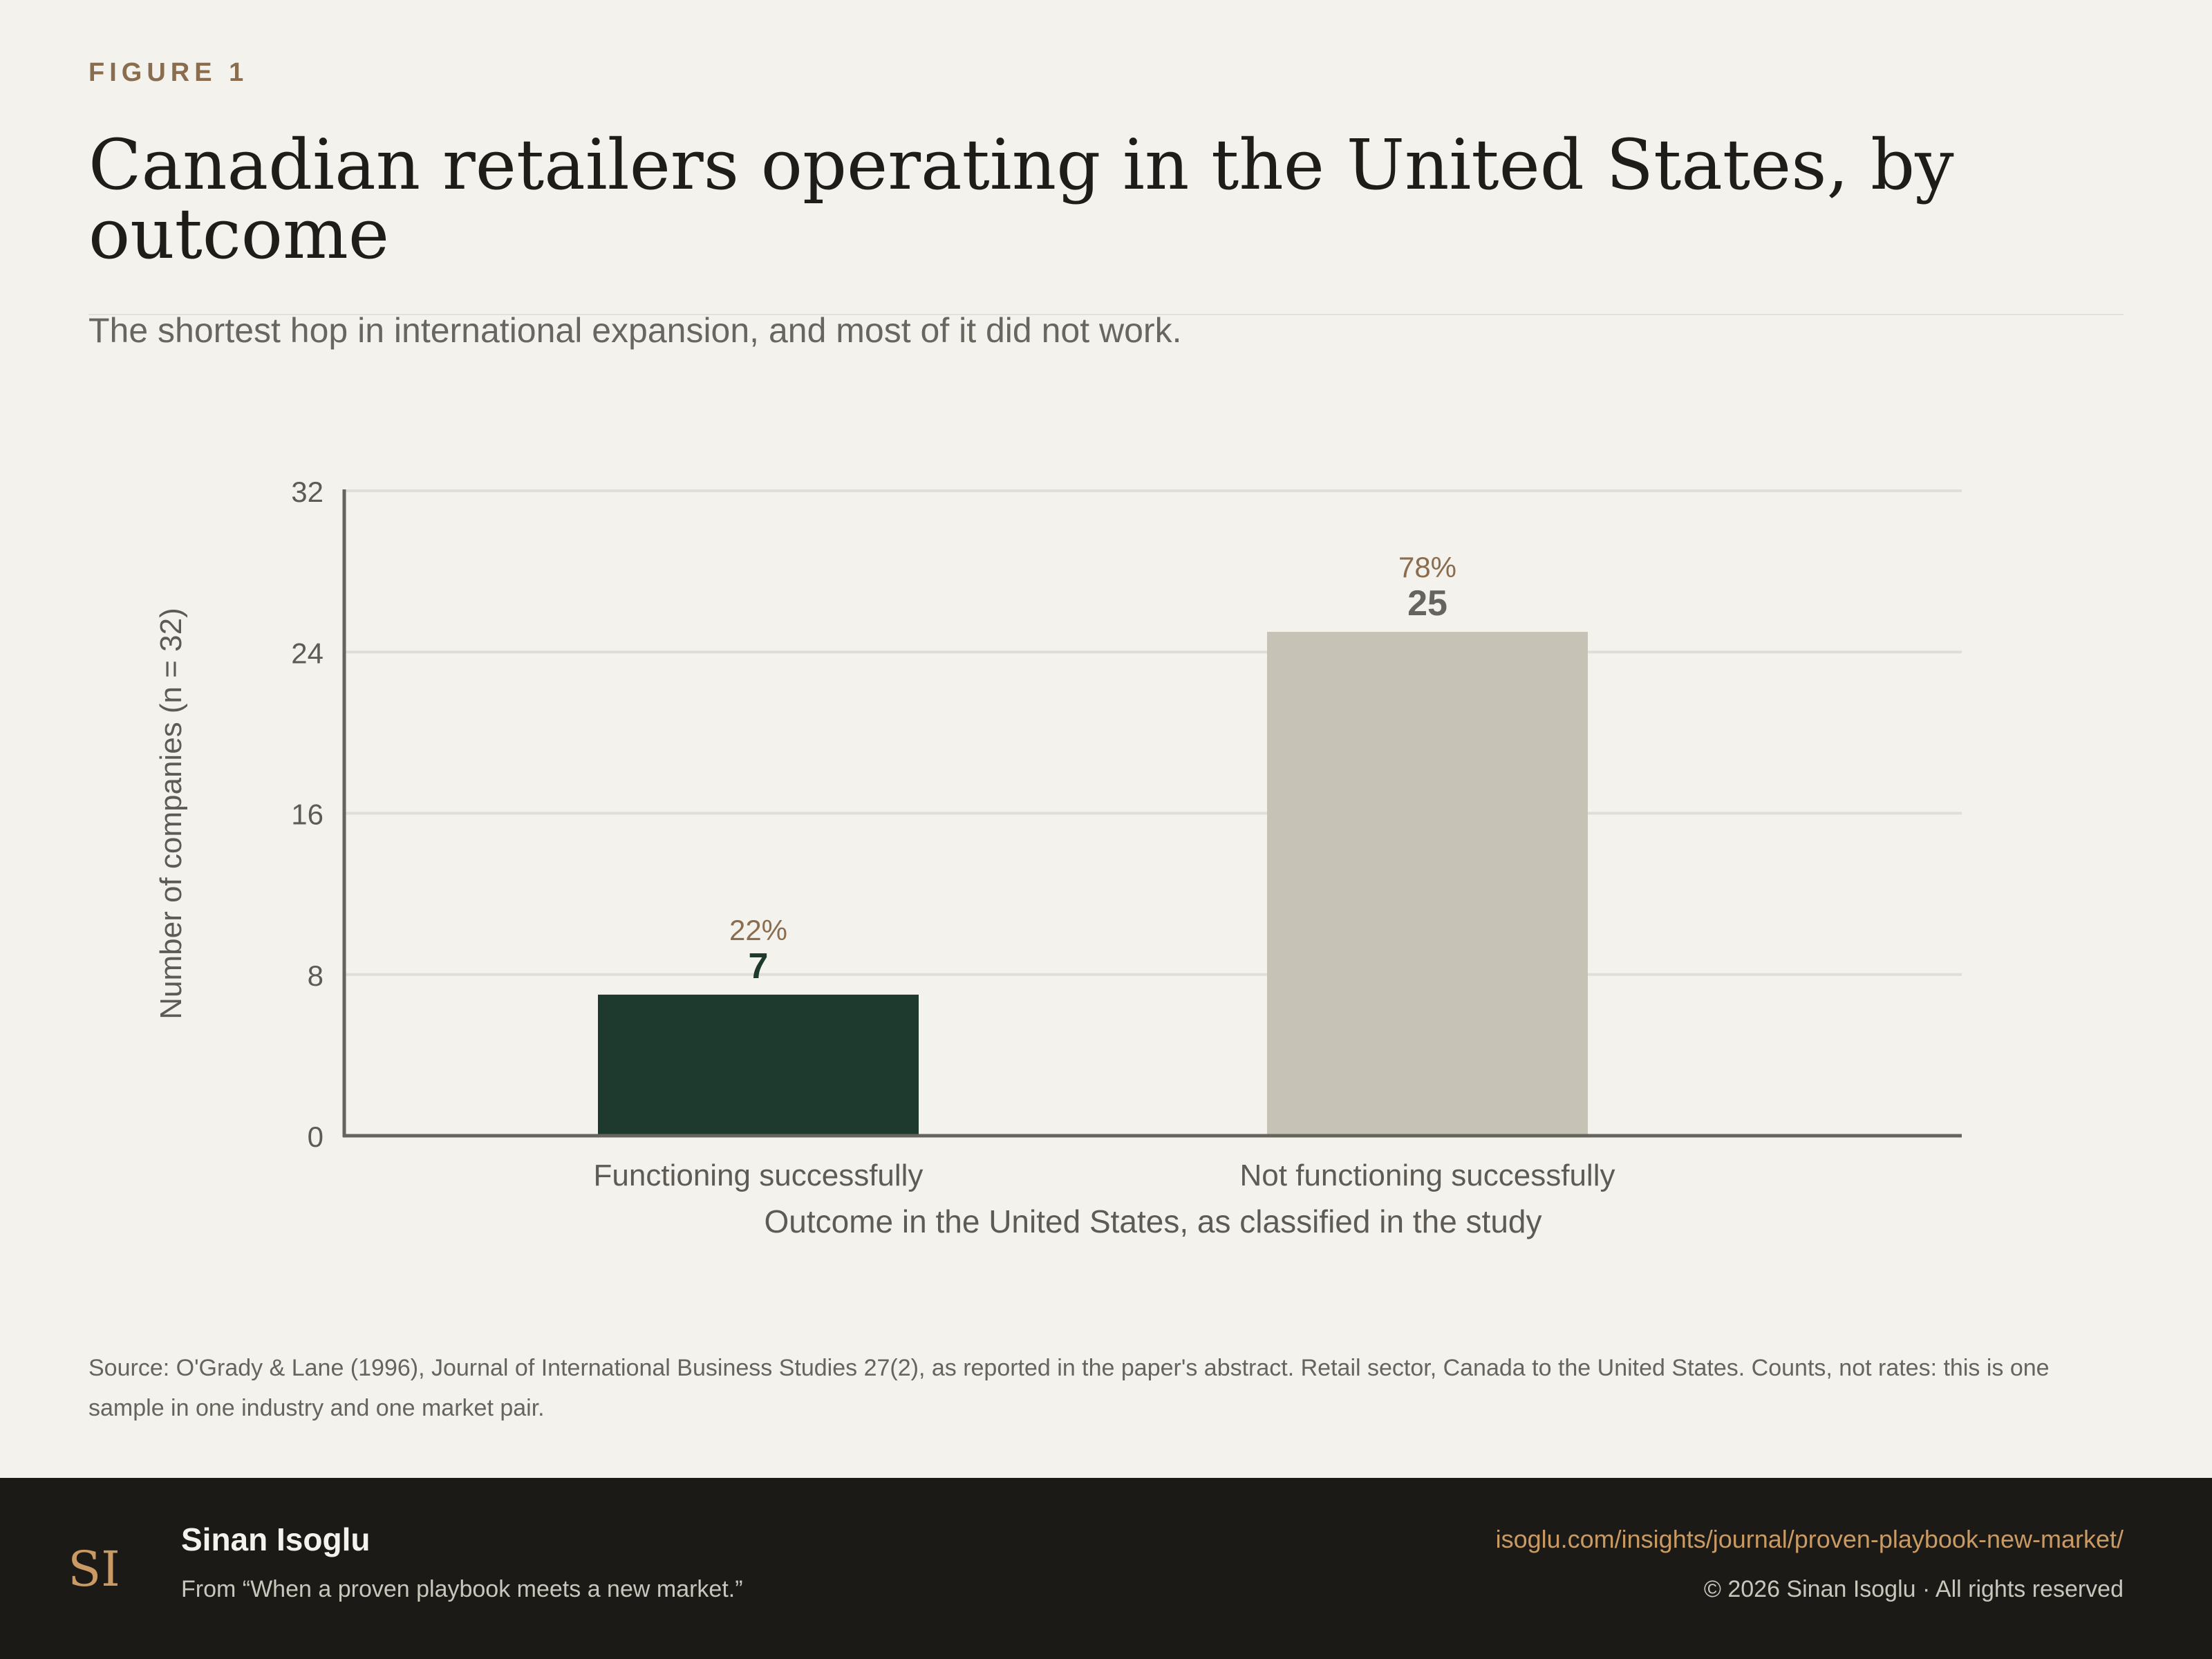 The image size is (2212, 1659). Describe the element at coordinates (276, 1539) in the screenshot. I see `author-name: Sinan Isoglu` at that location.